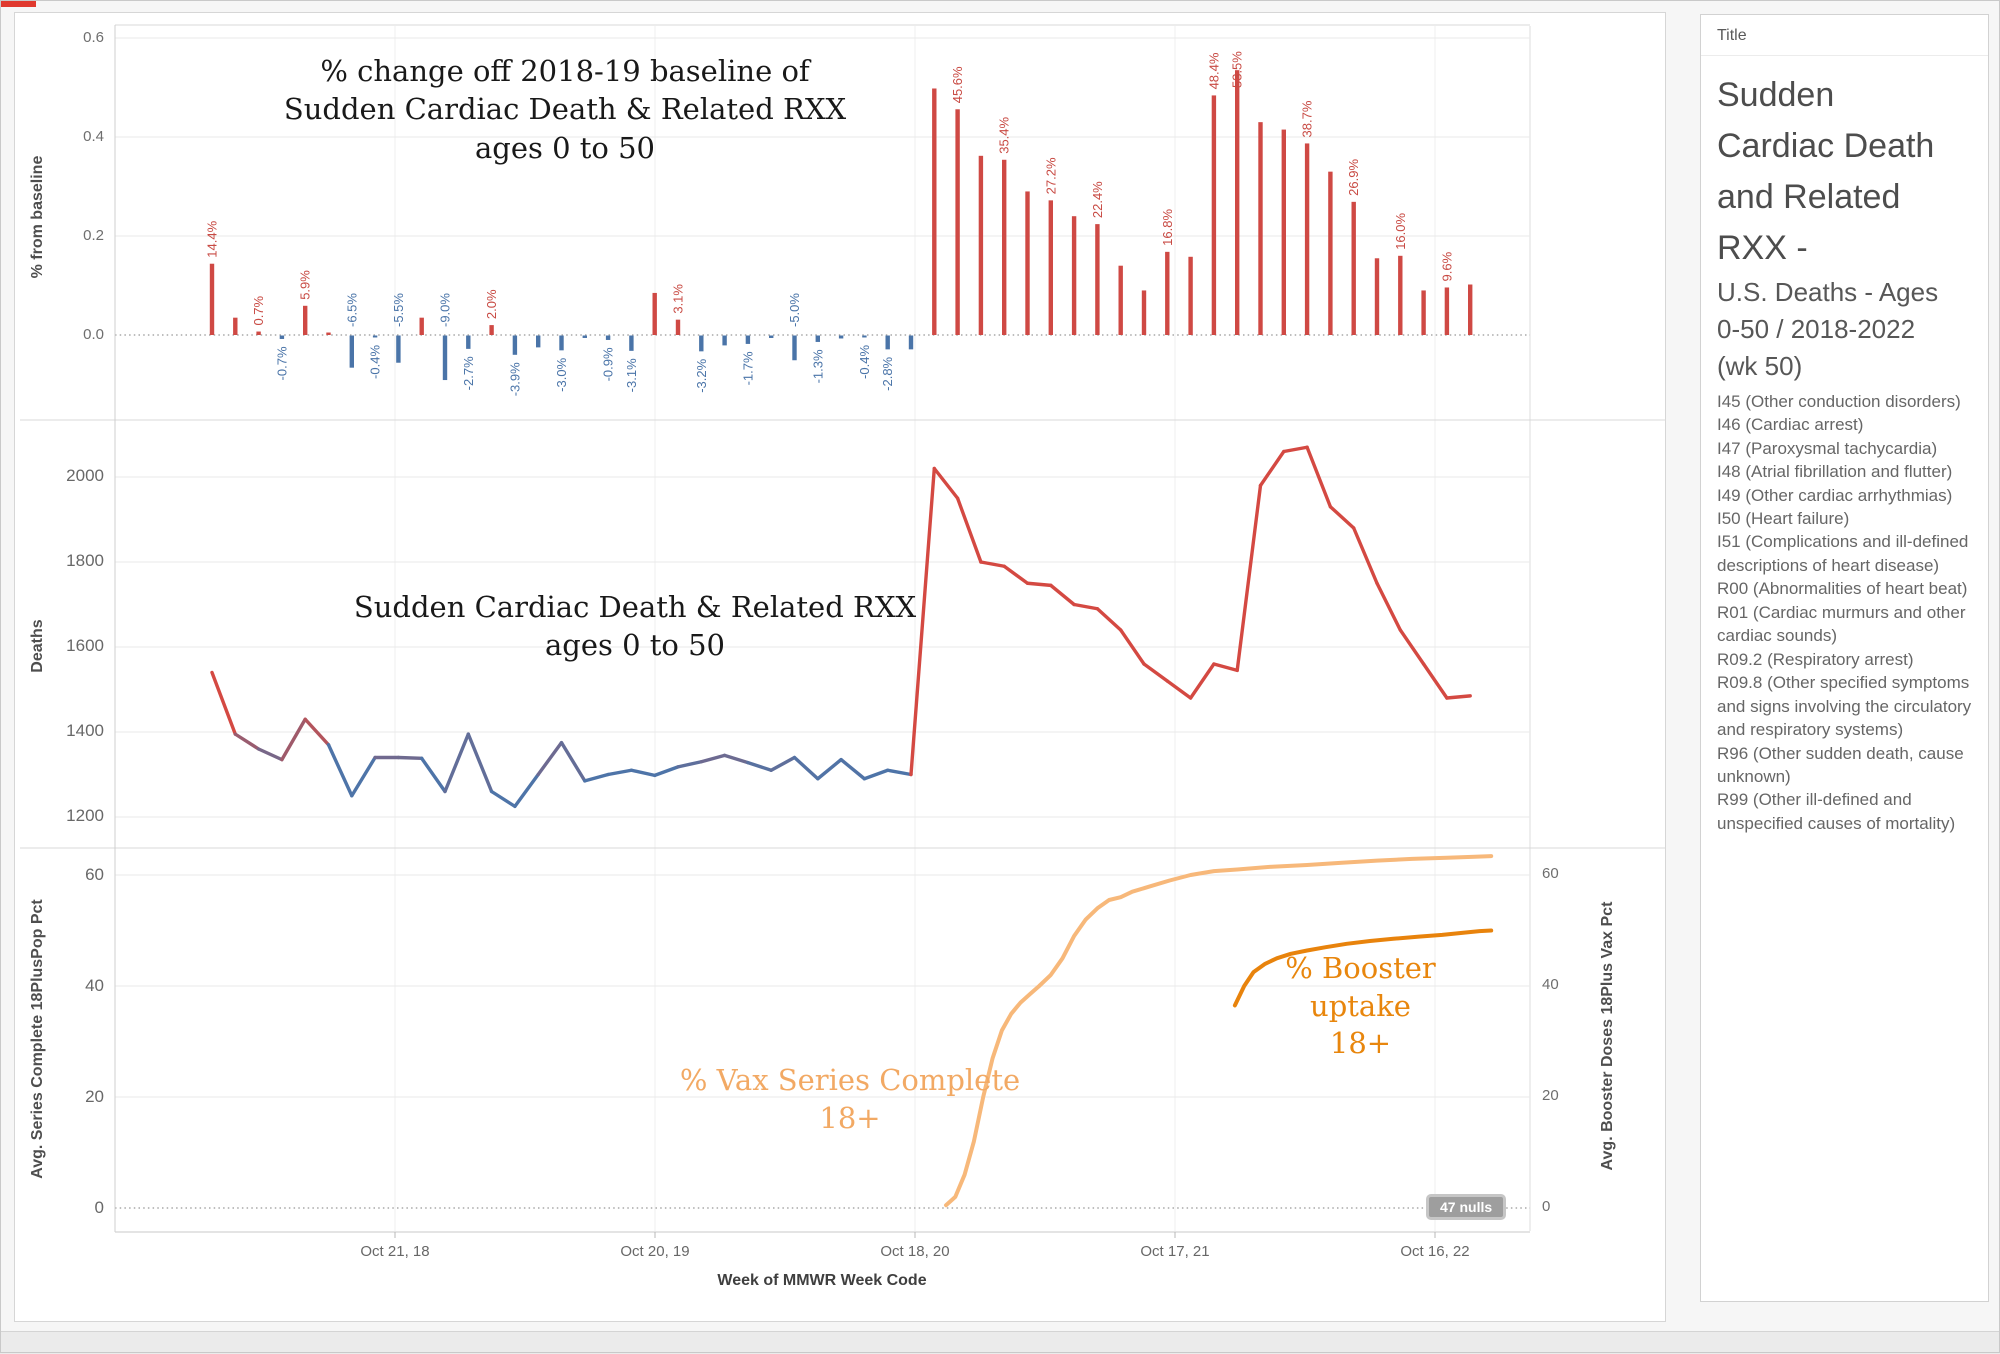 Image resolution: width=2000 pixels, height=1354 pixels. Describe the element at coordinates (99, 1207) in the screenshot. I see `ytick-label: 0` at that location.